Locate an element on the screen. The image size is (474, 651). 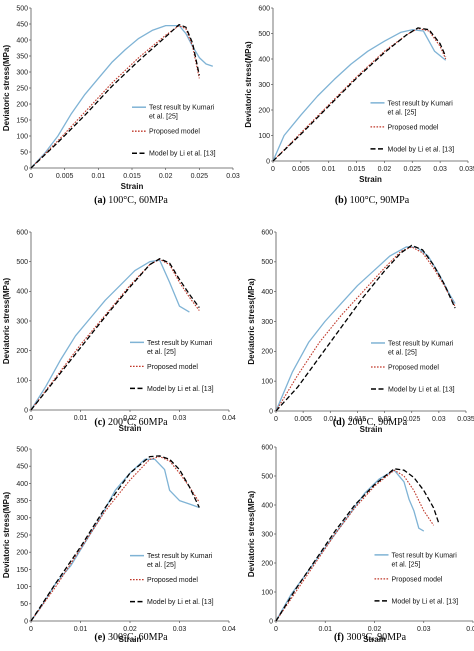
y-tick-label: 450 is located at coordinates (22, 467).